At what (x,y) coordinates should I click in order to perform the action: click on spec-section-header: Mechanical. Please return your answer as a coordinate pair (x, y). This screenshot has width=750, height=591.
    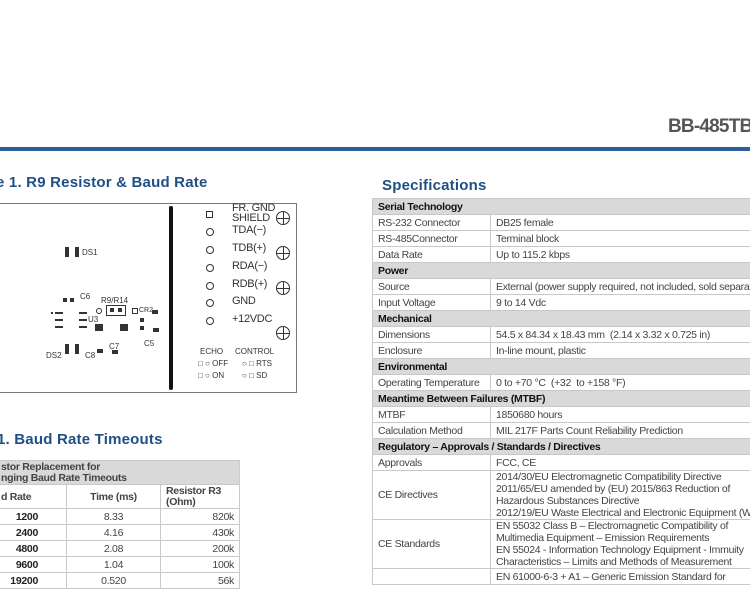
    Looking at the image, I should click on (561, 318).